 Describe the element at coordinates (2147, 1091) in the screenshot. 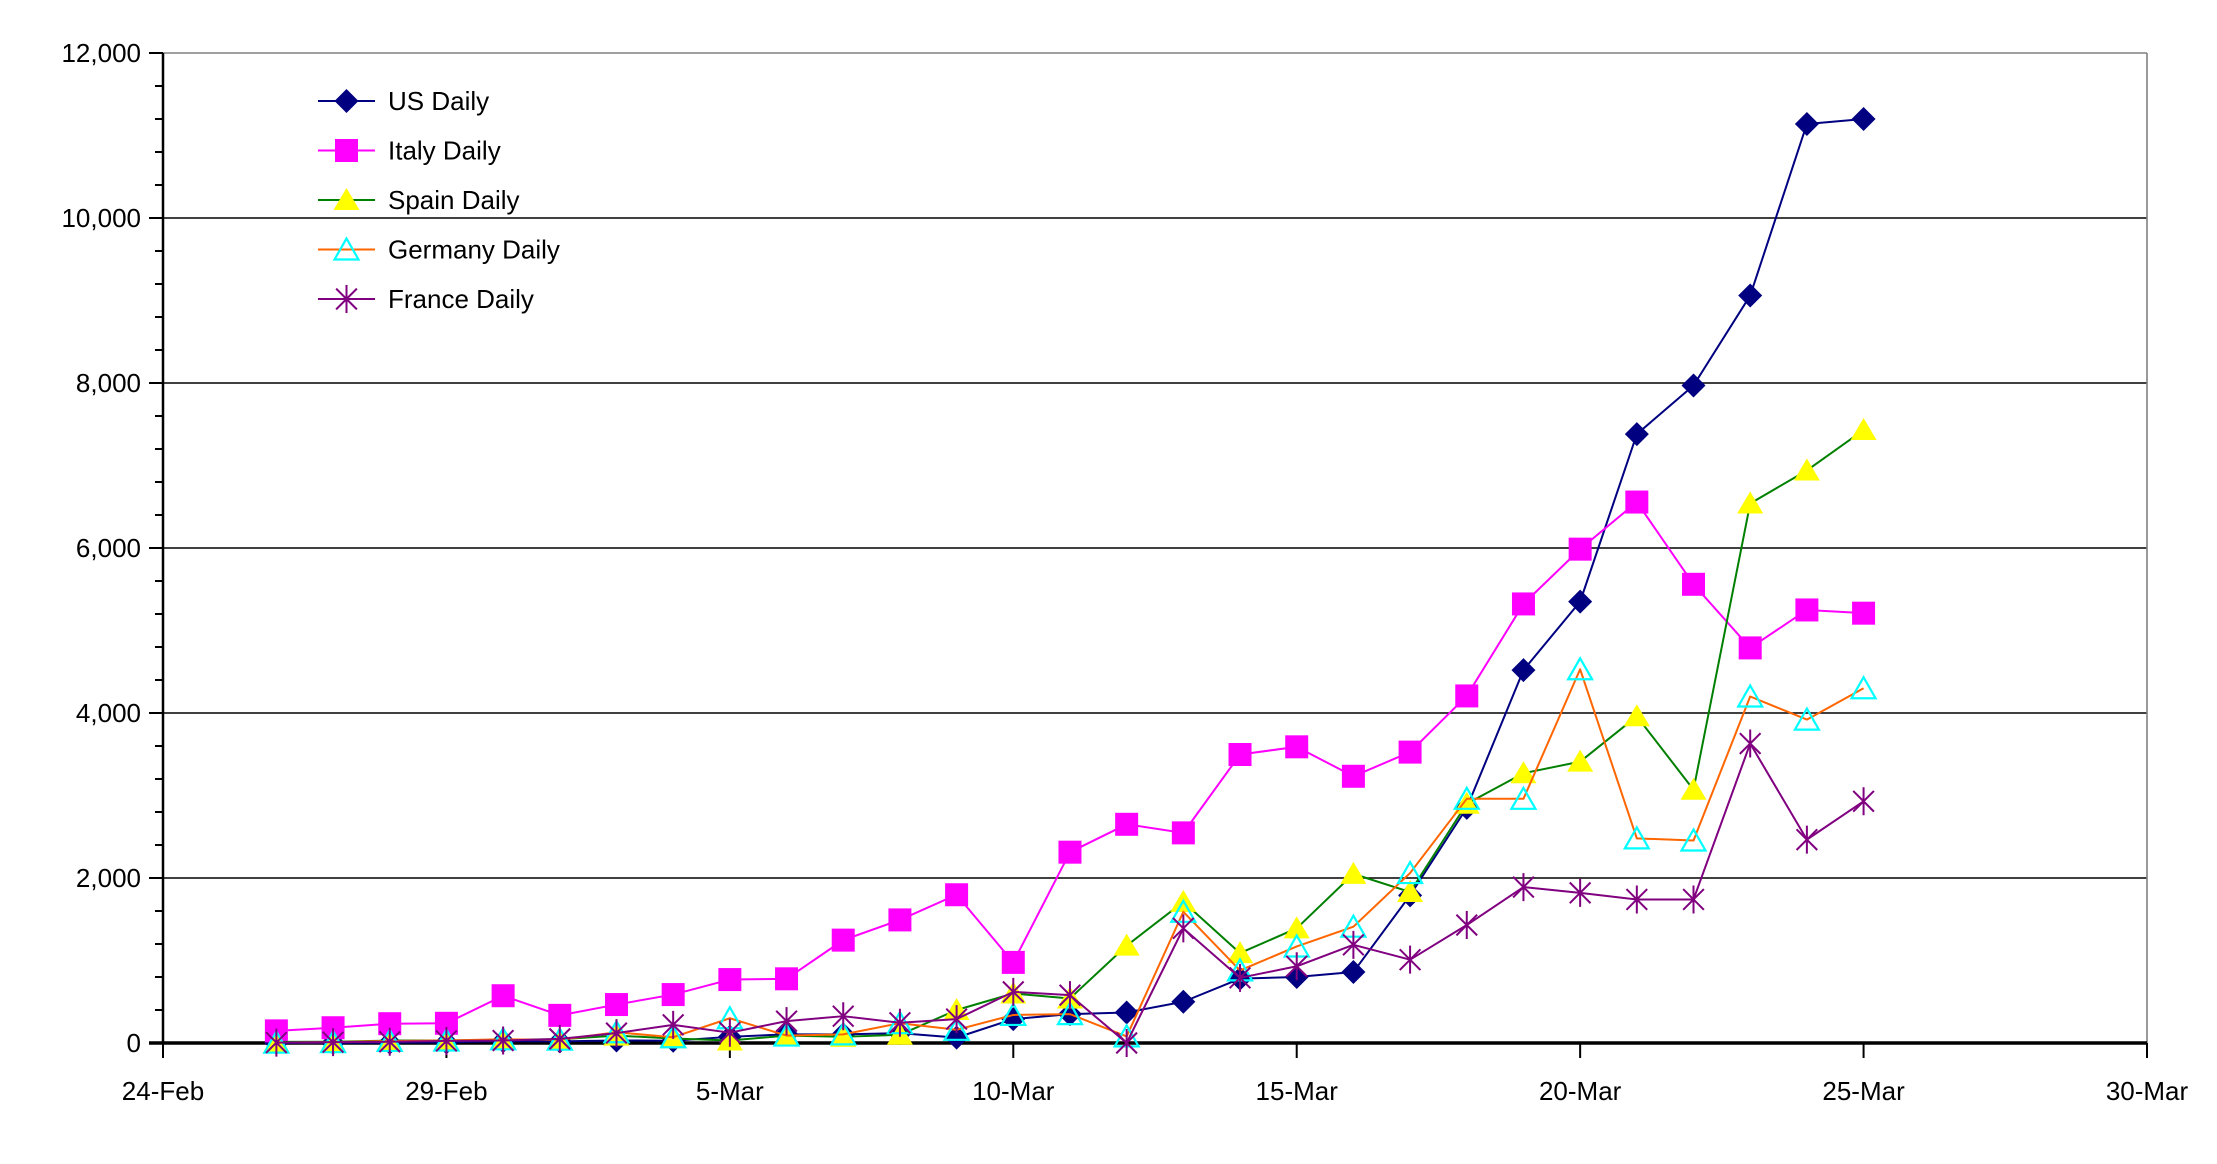

I see `x-axis-label: 30-Mar` at that location.